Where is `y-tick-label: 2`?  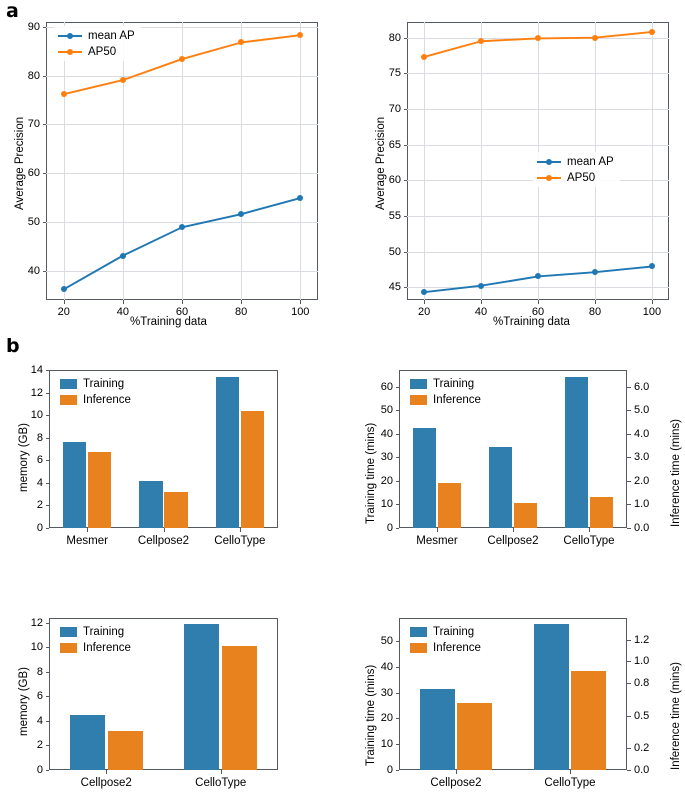
y-tick-label: 2 is located at coordinates (39, 505).